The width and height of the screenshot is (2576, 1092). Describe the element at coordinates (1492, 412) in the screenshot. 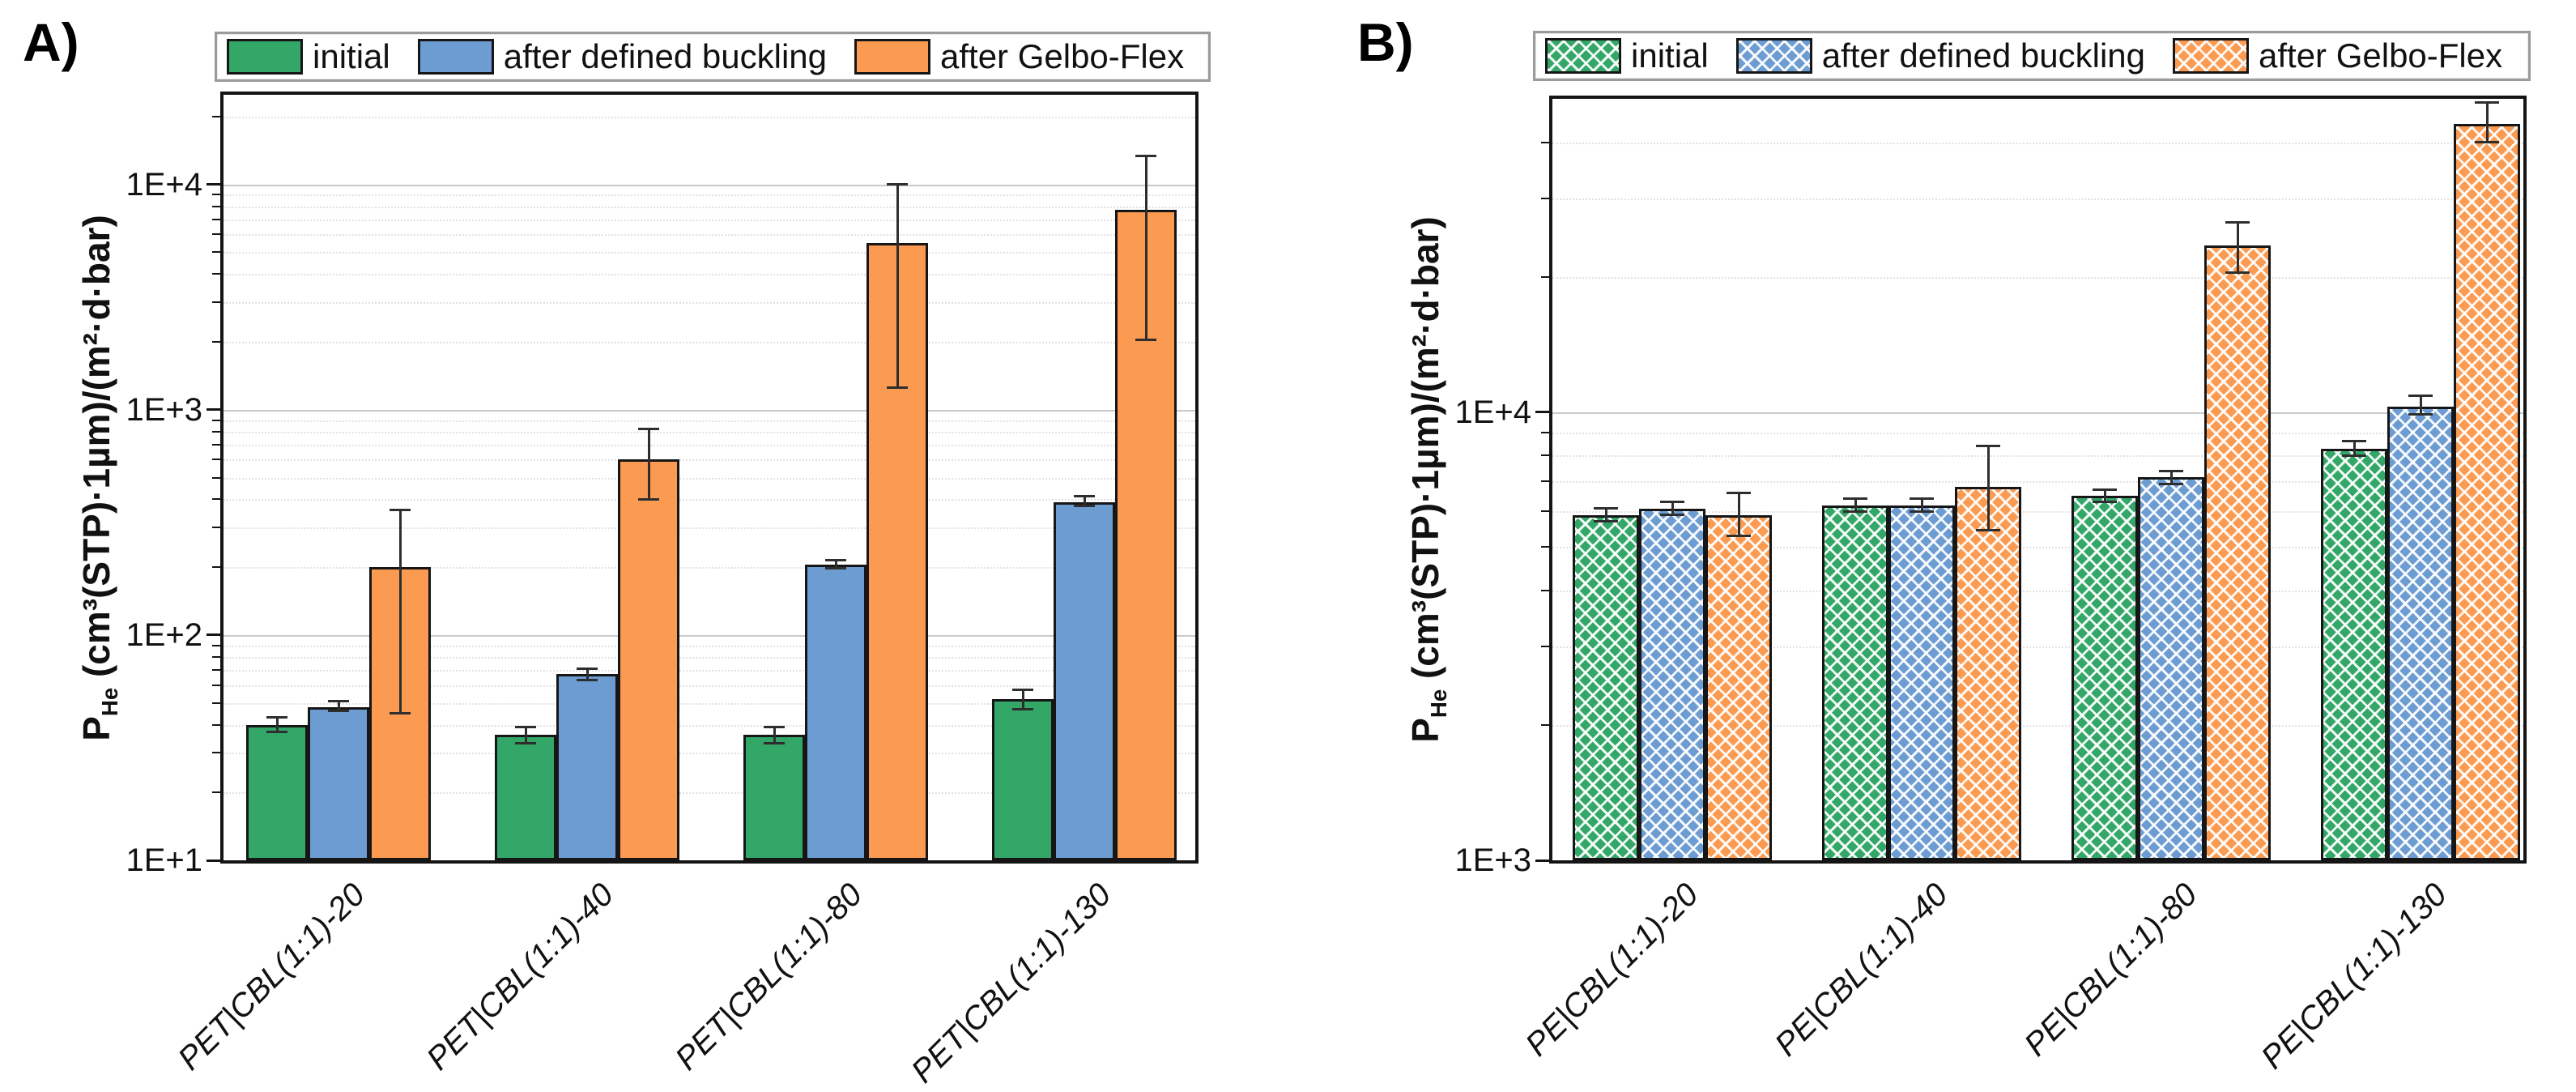

I see `y-tick-label: 1E+4` at that location.